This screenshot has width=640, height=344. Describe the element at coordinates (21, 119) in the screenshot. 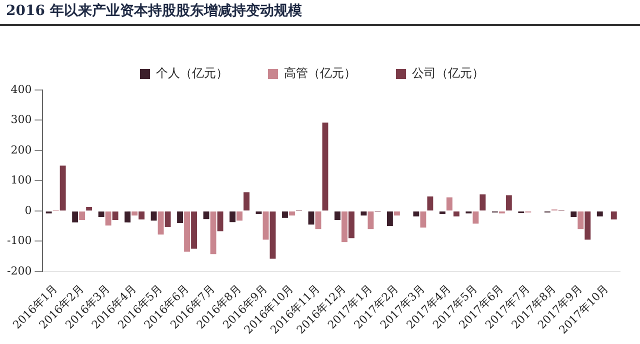

I see `y-tick-label: 300` at that location.